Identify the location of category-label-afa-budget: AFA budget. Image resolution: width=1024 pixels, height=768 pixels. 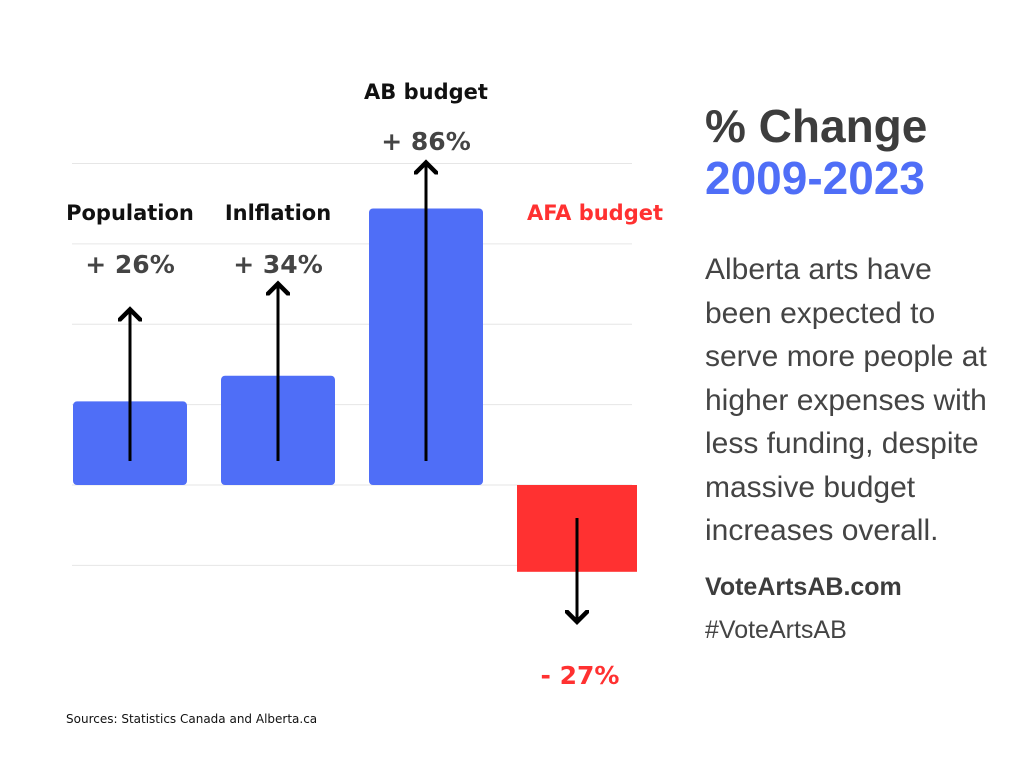
(595, 213).